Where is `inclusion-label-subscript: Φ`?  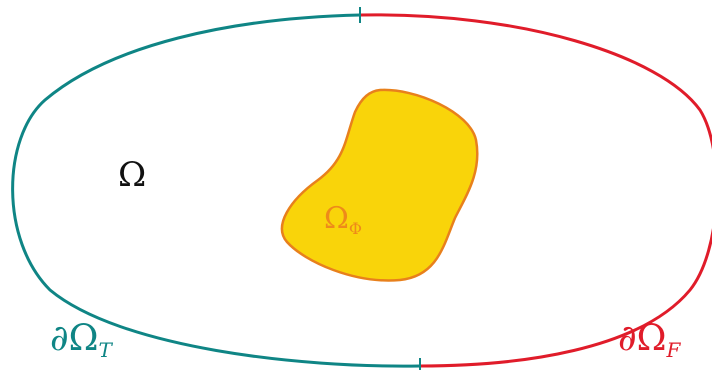 inclusion-label-subscript: Φ is located at coordinates (355, 228).